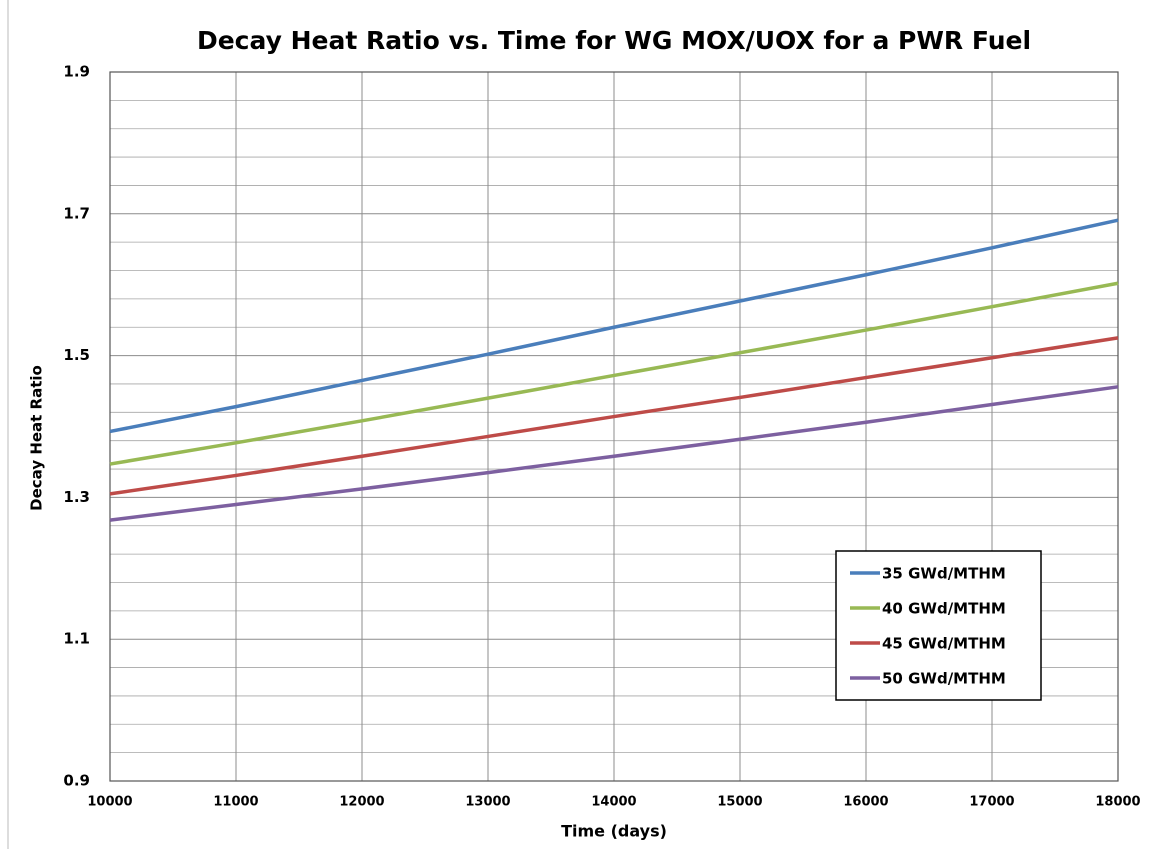 This screenshot has width=1151, height=849. What do you see at coordinates (109, 802) in the screenshot?
I see `x-tick-label: 10000` at bounding box center [109, 802].